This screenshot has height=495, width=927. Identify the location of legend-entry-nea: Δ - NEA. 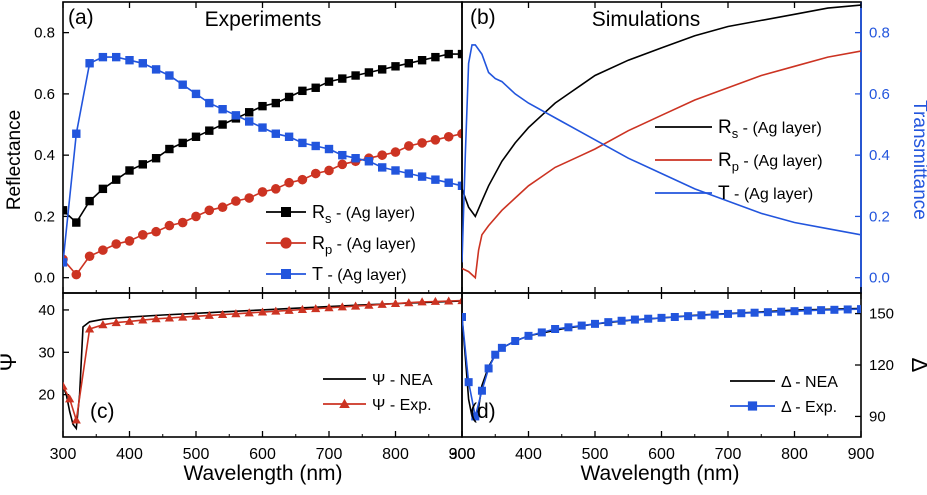
(784, 382).